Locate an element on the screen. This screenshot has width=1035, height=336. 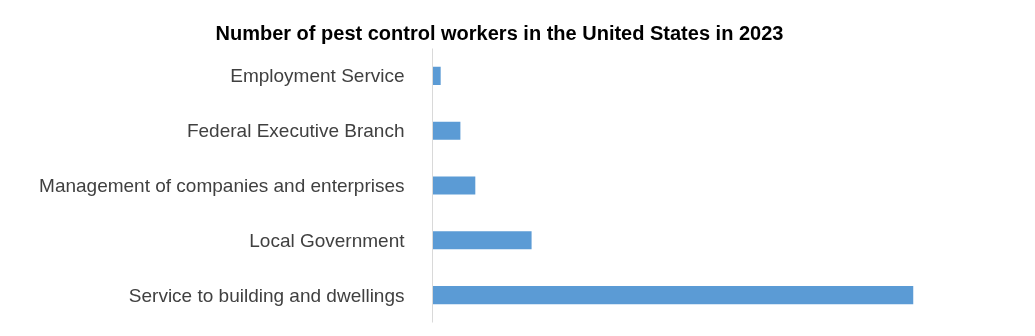
y-tick-label: Local Government is located at coordinates (327, 240).